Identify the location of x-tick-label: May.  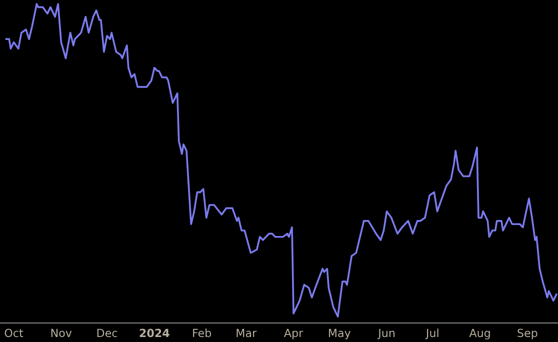
(339, 334).